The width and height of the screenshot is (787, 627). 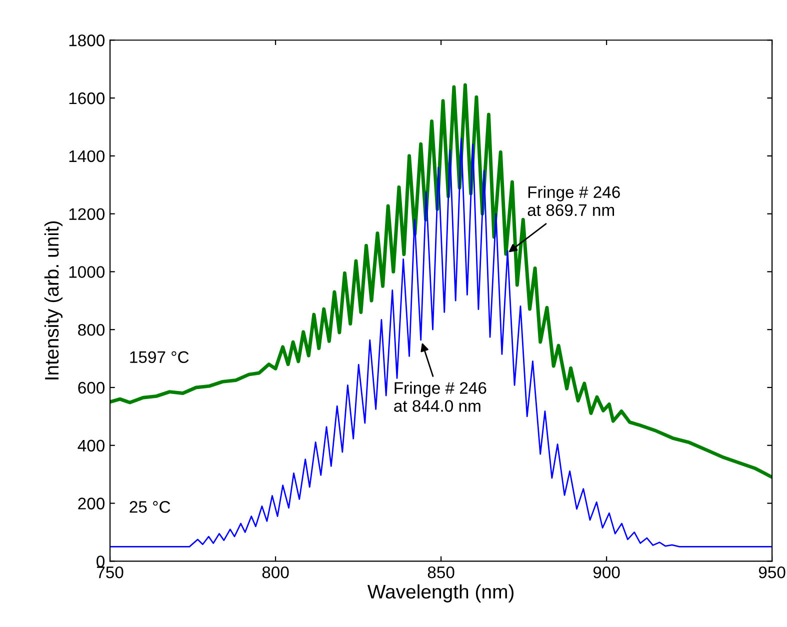 I want to click on annotation: Fringe # 246 at 844.0 nm, so click(x=440, y=397).